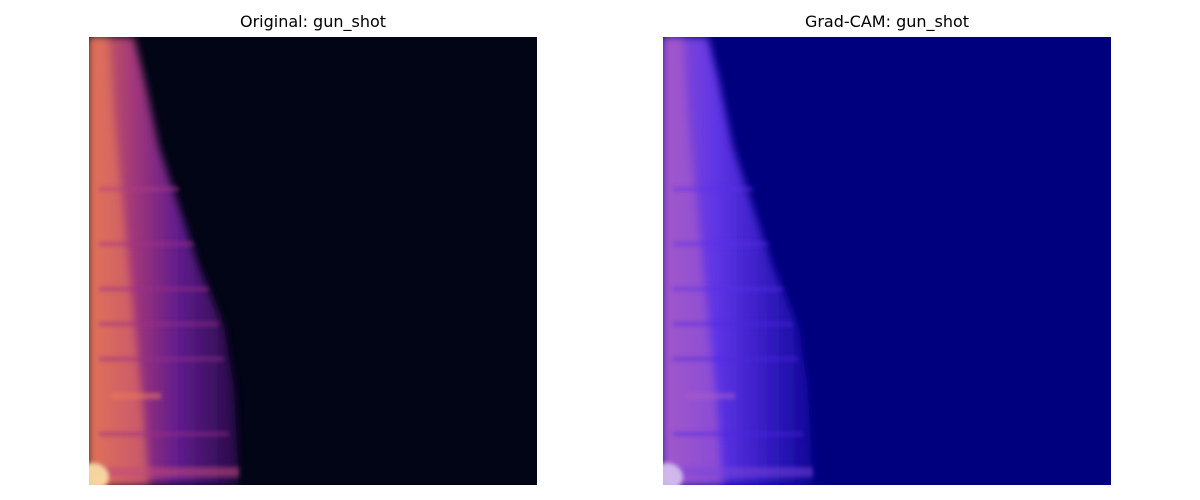  Describe the element at coordinates (693, 261) in the screenshot. I see `gradcam-inner-band` at that location.